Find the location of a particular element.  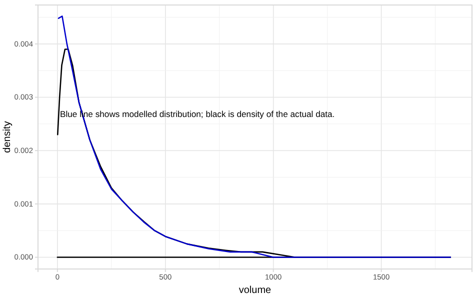

y-axis-title: density is located at coordinates (7, 137).